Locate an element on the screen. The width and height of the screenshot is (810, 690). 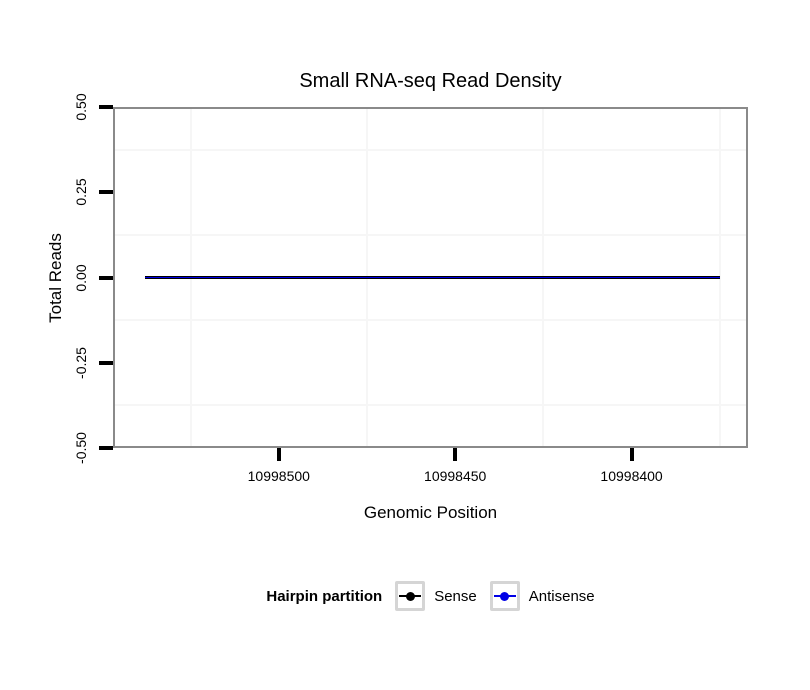
legend: Hairpin partition Sense Antisense is located at coordinates (430, 596).